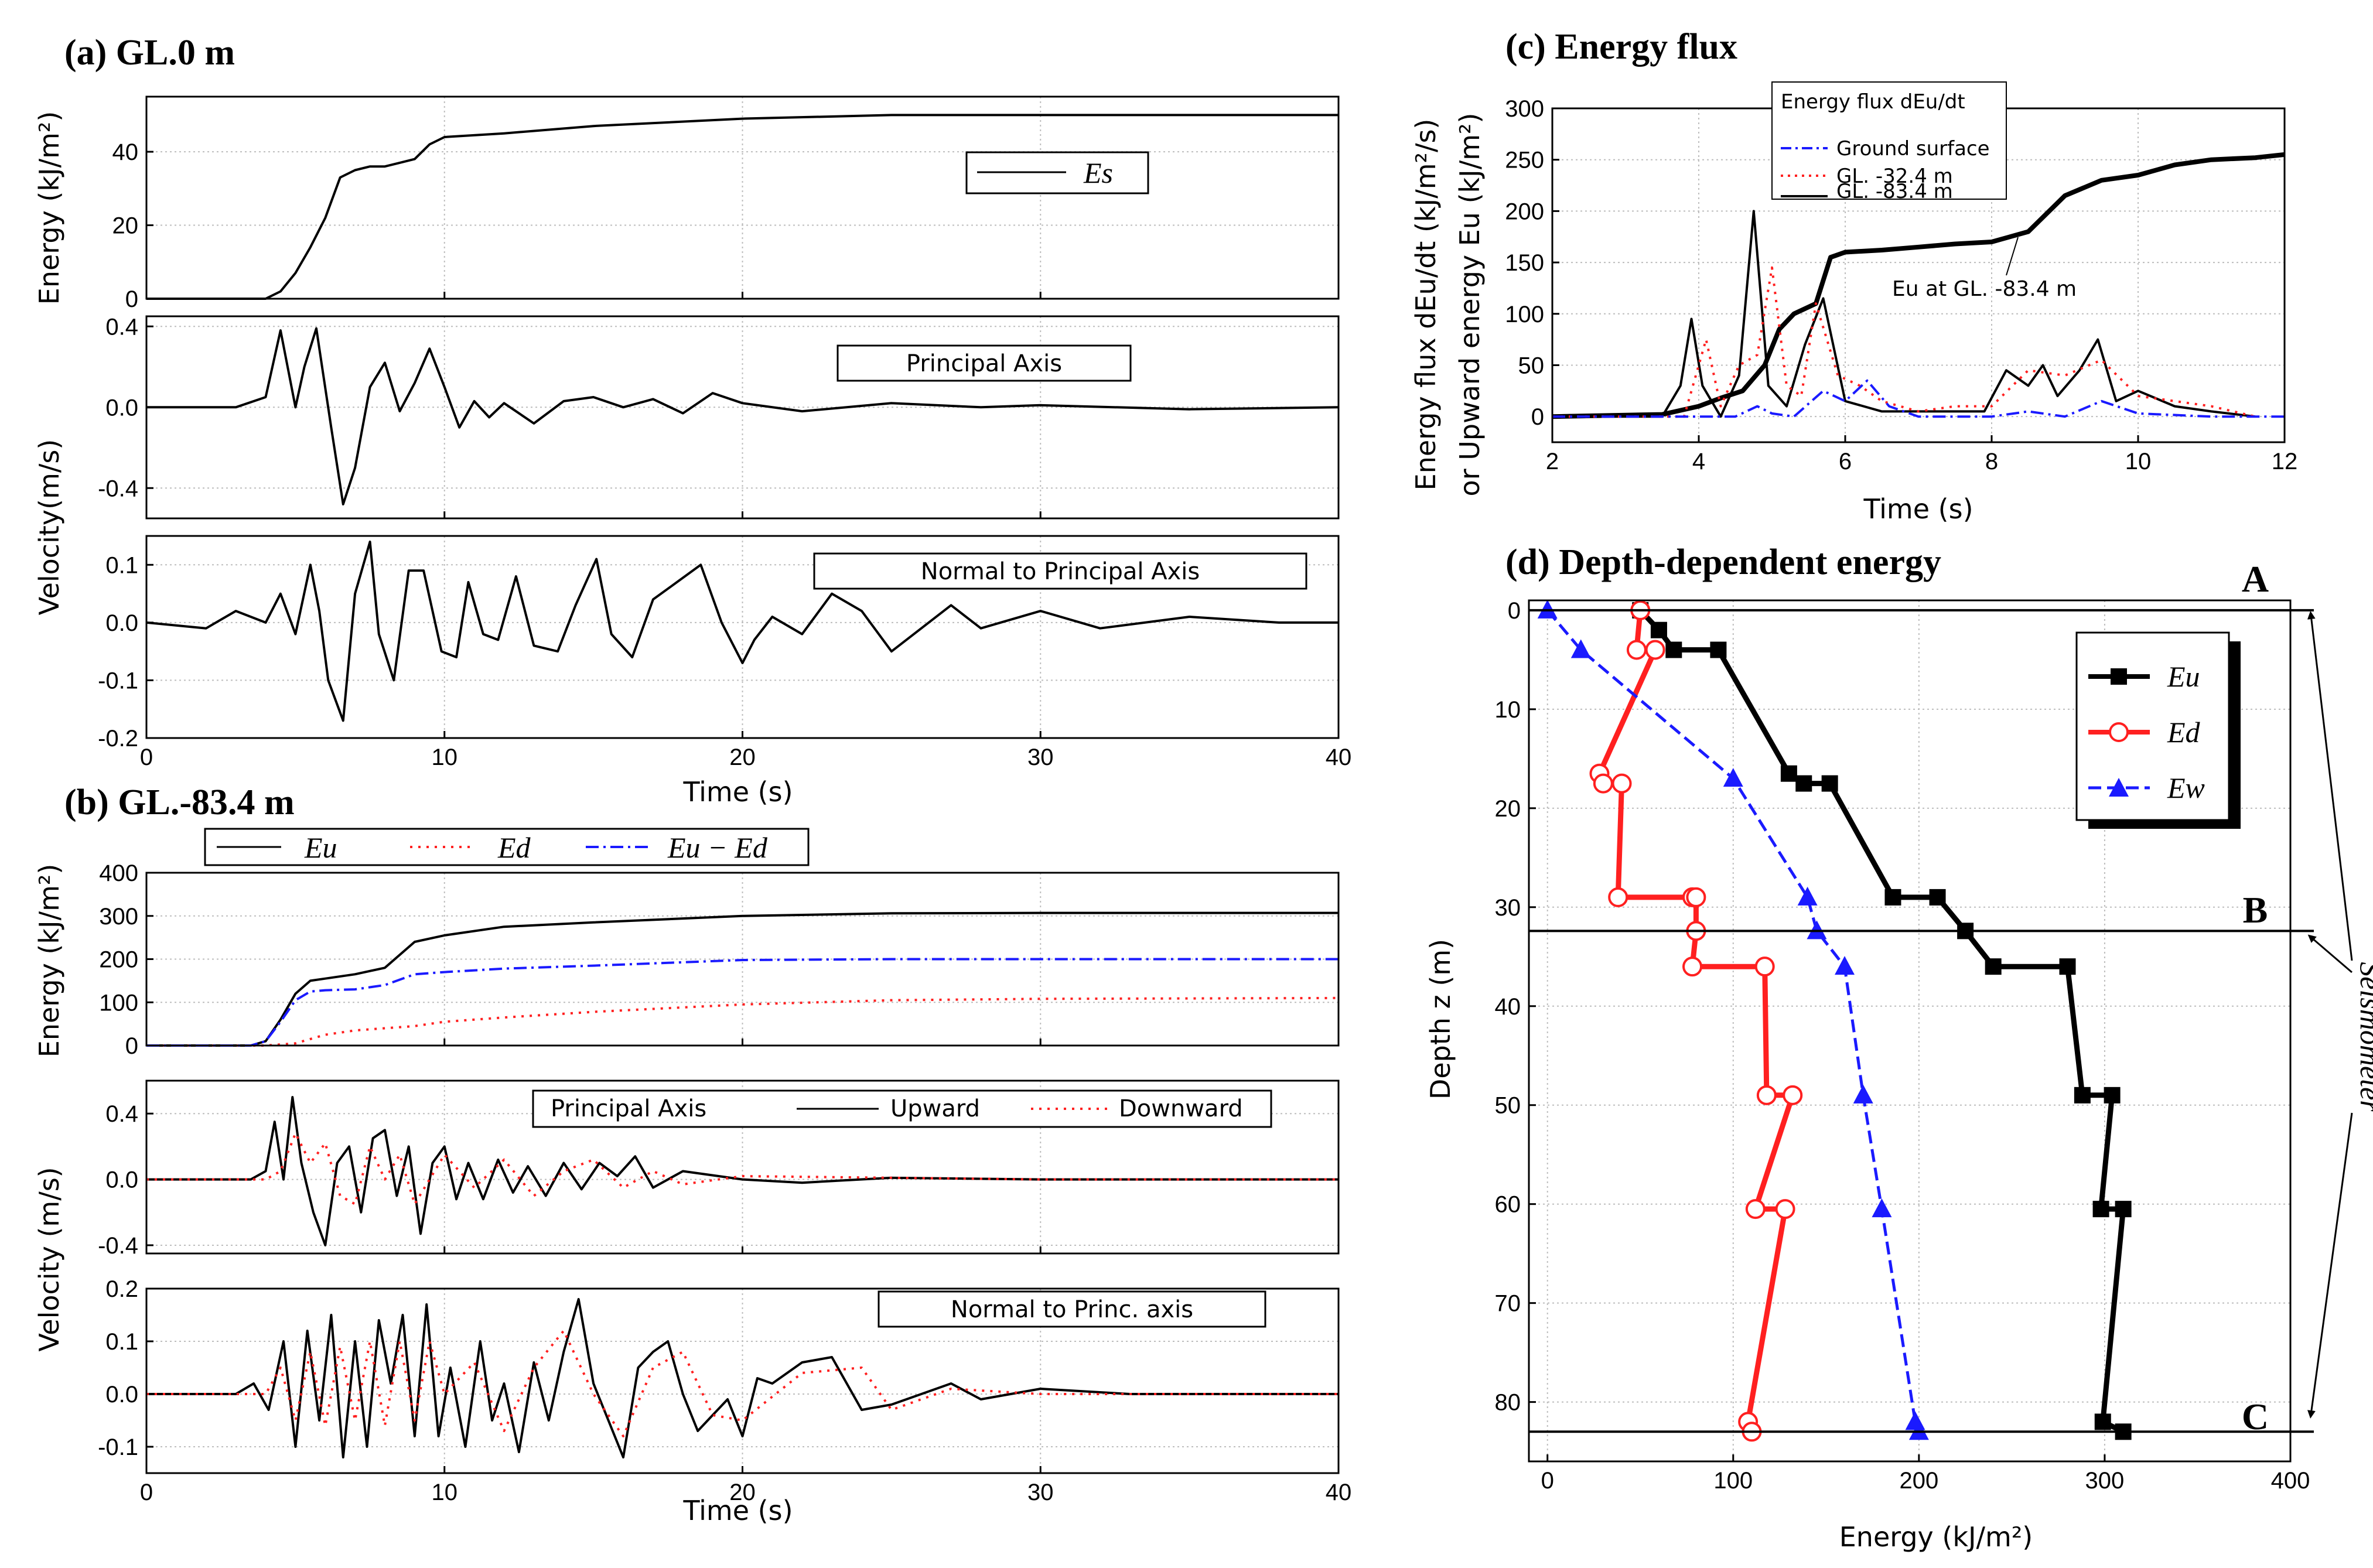 The image size is (2373, 1568). What do you see at coordinates (1699, 461) in the screenshot?
I see `x-tick-label: 4` at bounding box center [1699, 461].